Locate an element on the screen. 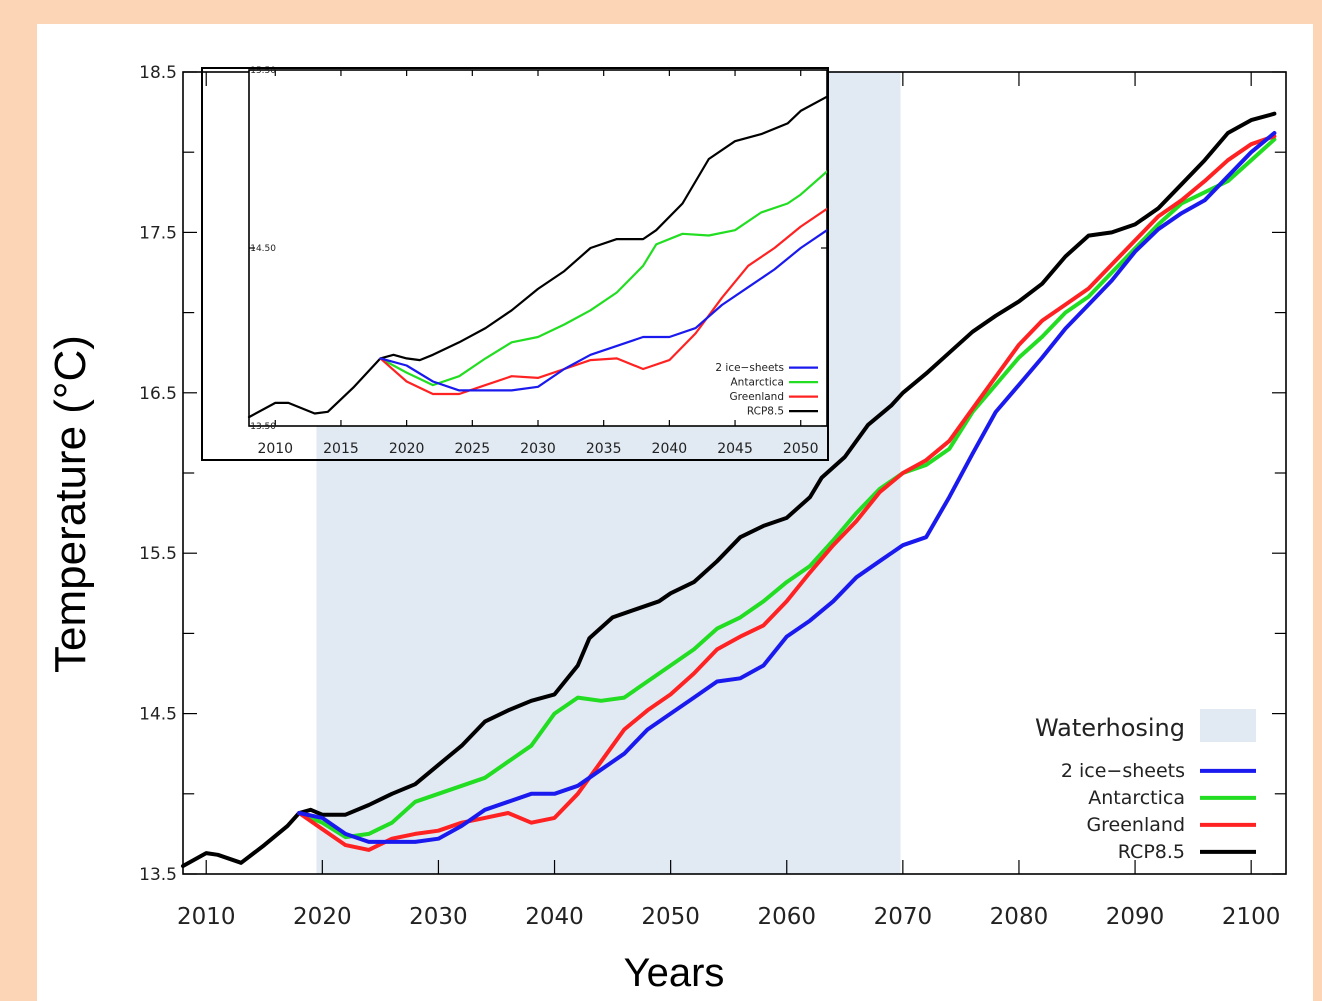 Image resolution: width=1322 pixels, height=1001 pixels. y-tick-label: 13.5 is located at coordinates (158, 875).